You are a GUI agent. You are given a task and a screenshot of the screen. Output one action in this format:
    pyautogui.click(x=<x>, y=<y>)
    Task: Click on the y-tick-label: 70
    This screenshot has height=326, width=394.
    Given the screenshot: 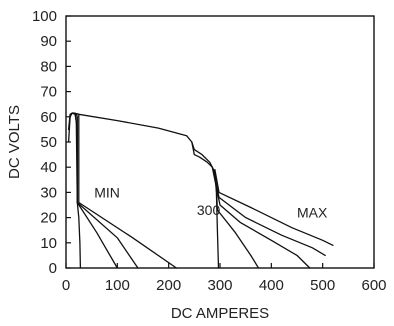 What is the action you would take?
    pyautogui.click(x=48, y=92)
    